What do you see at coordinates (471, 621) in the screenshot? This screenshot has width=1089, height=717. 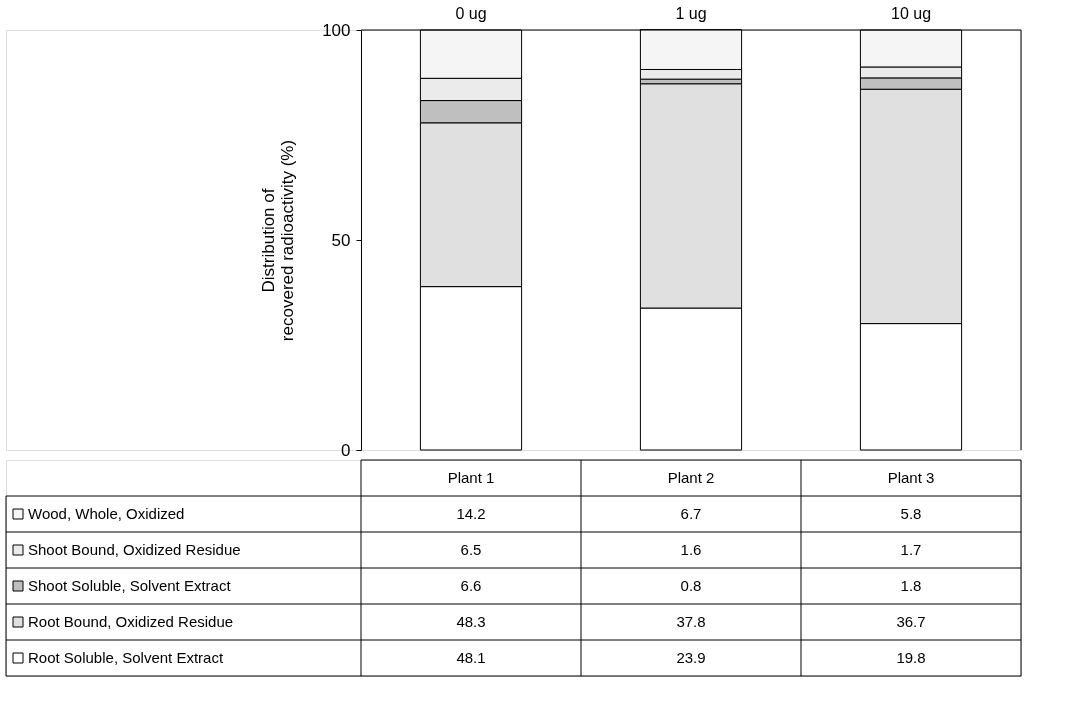 I see `data-label: 48.3` at bounding box center [471, 621].